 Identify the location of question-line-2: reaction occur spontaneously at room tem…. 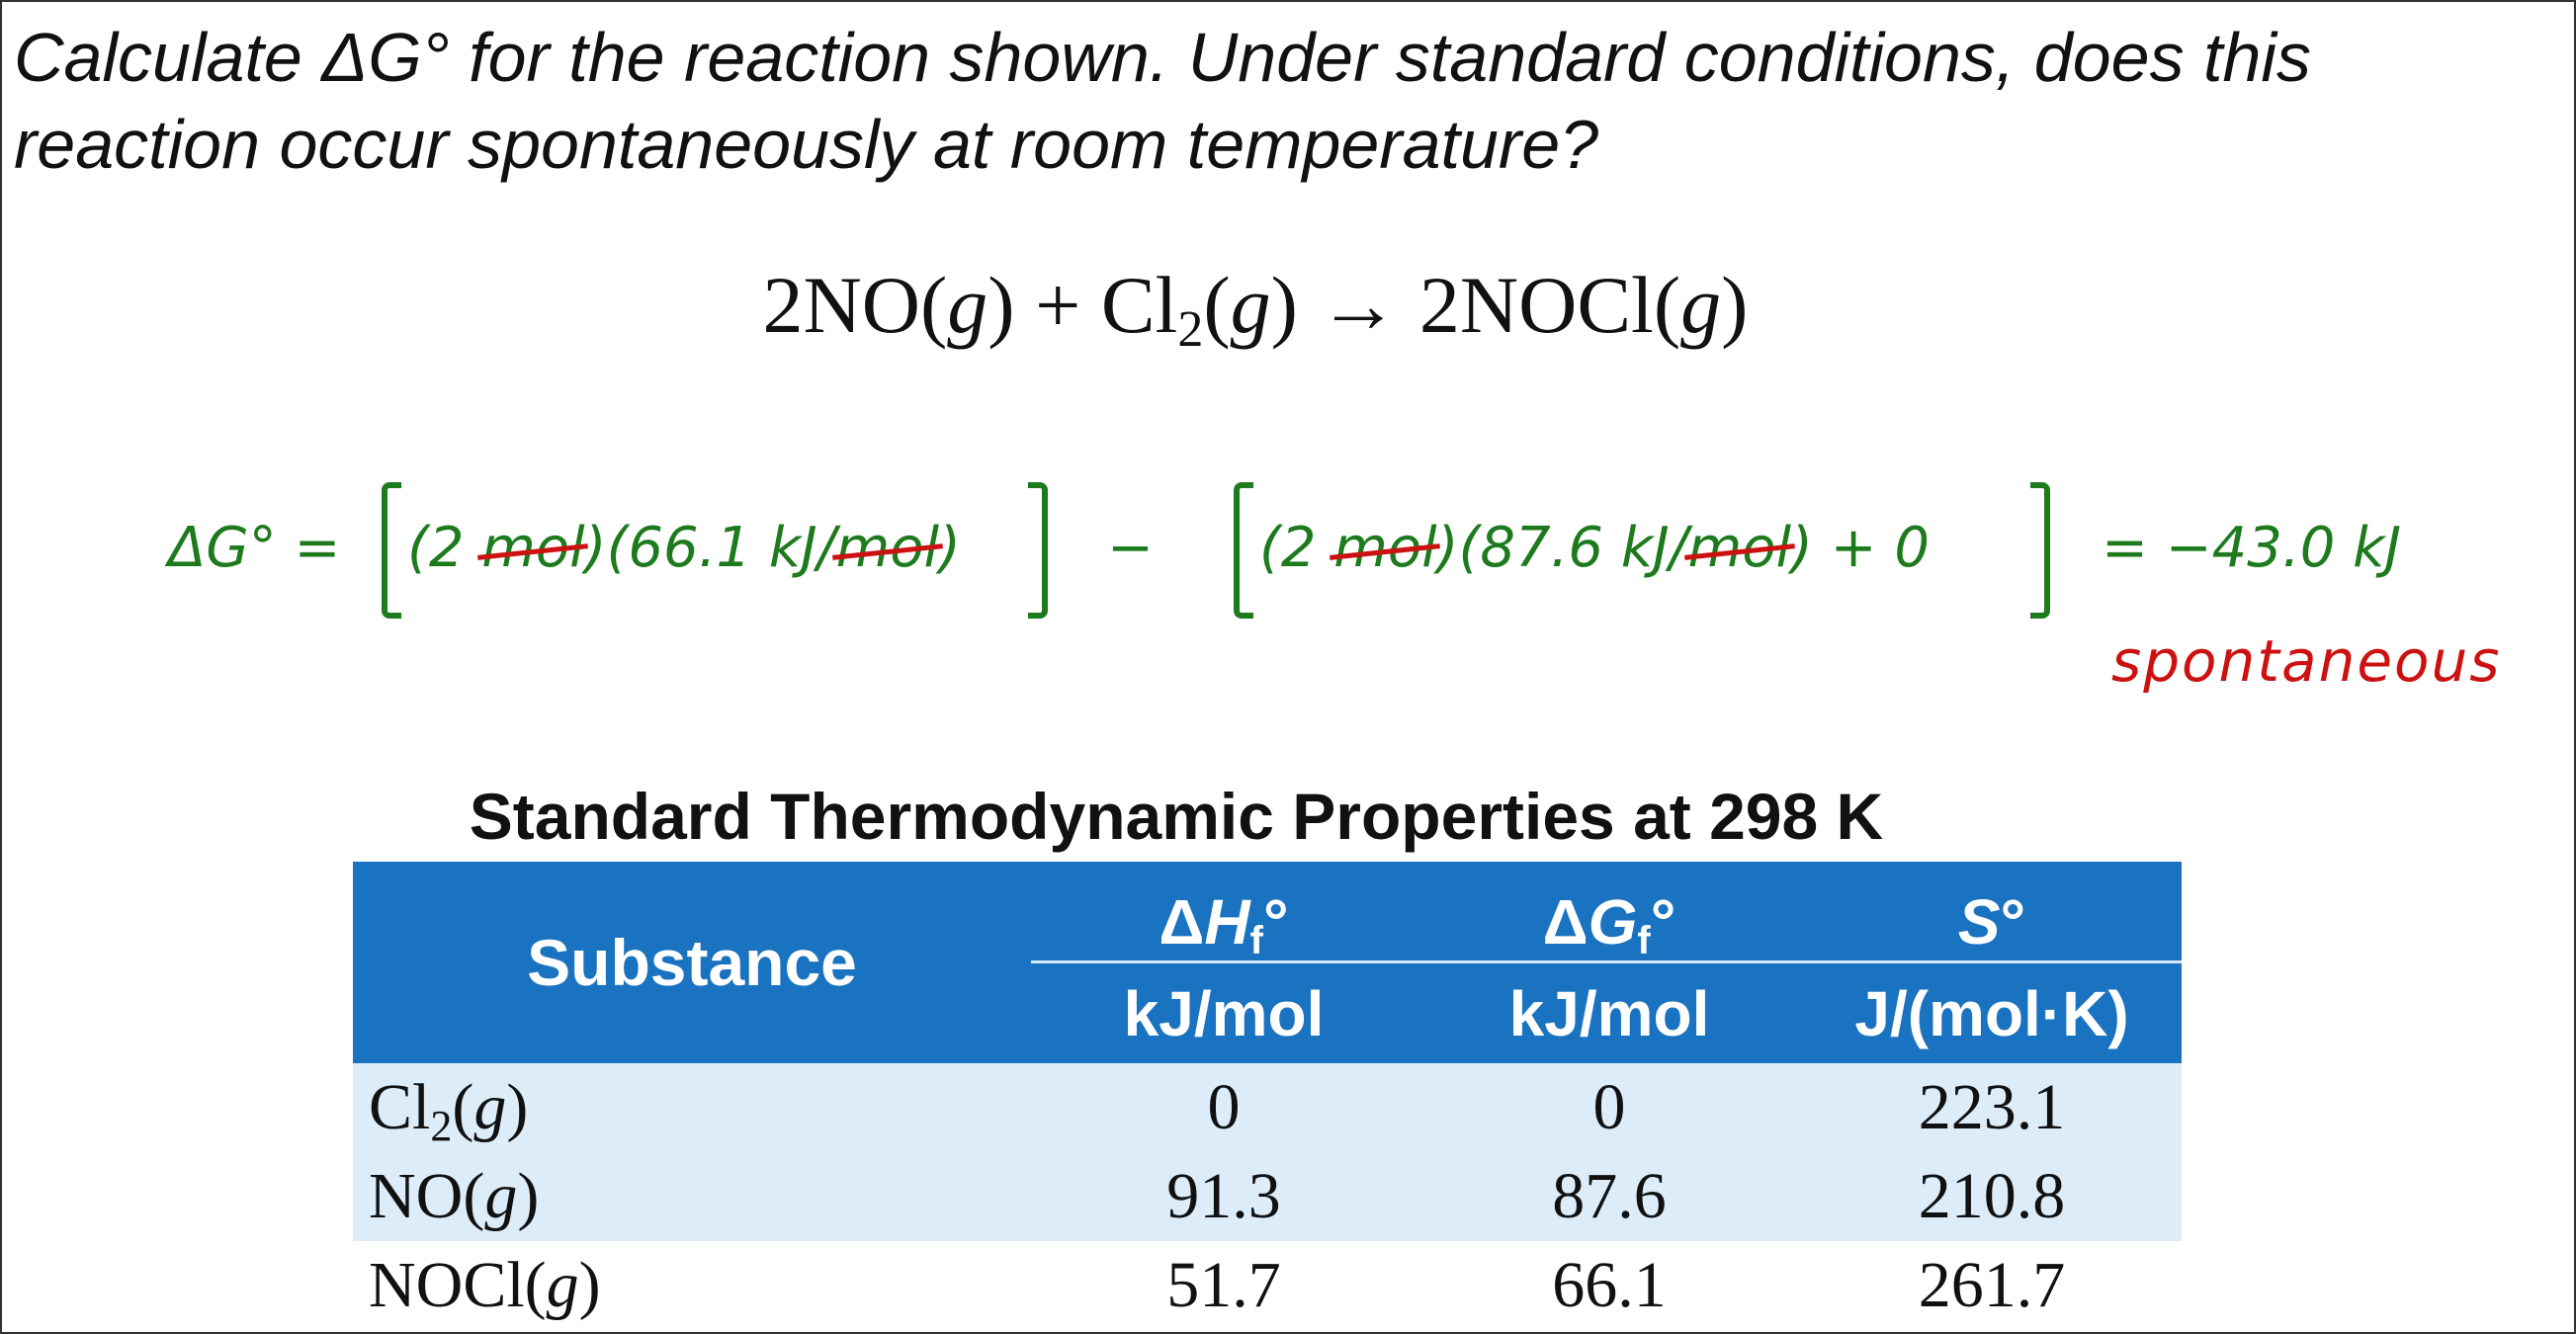
(806, 144).